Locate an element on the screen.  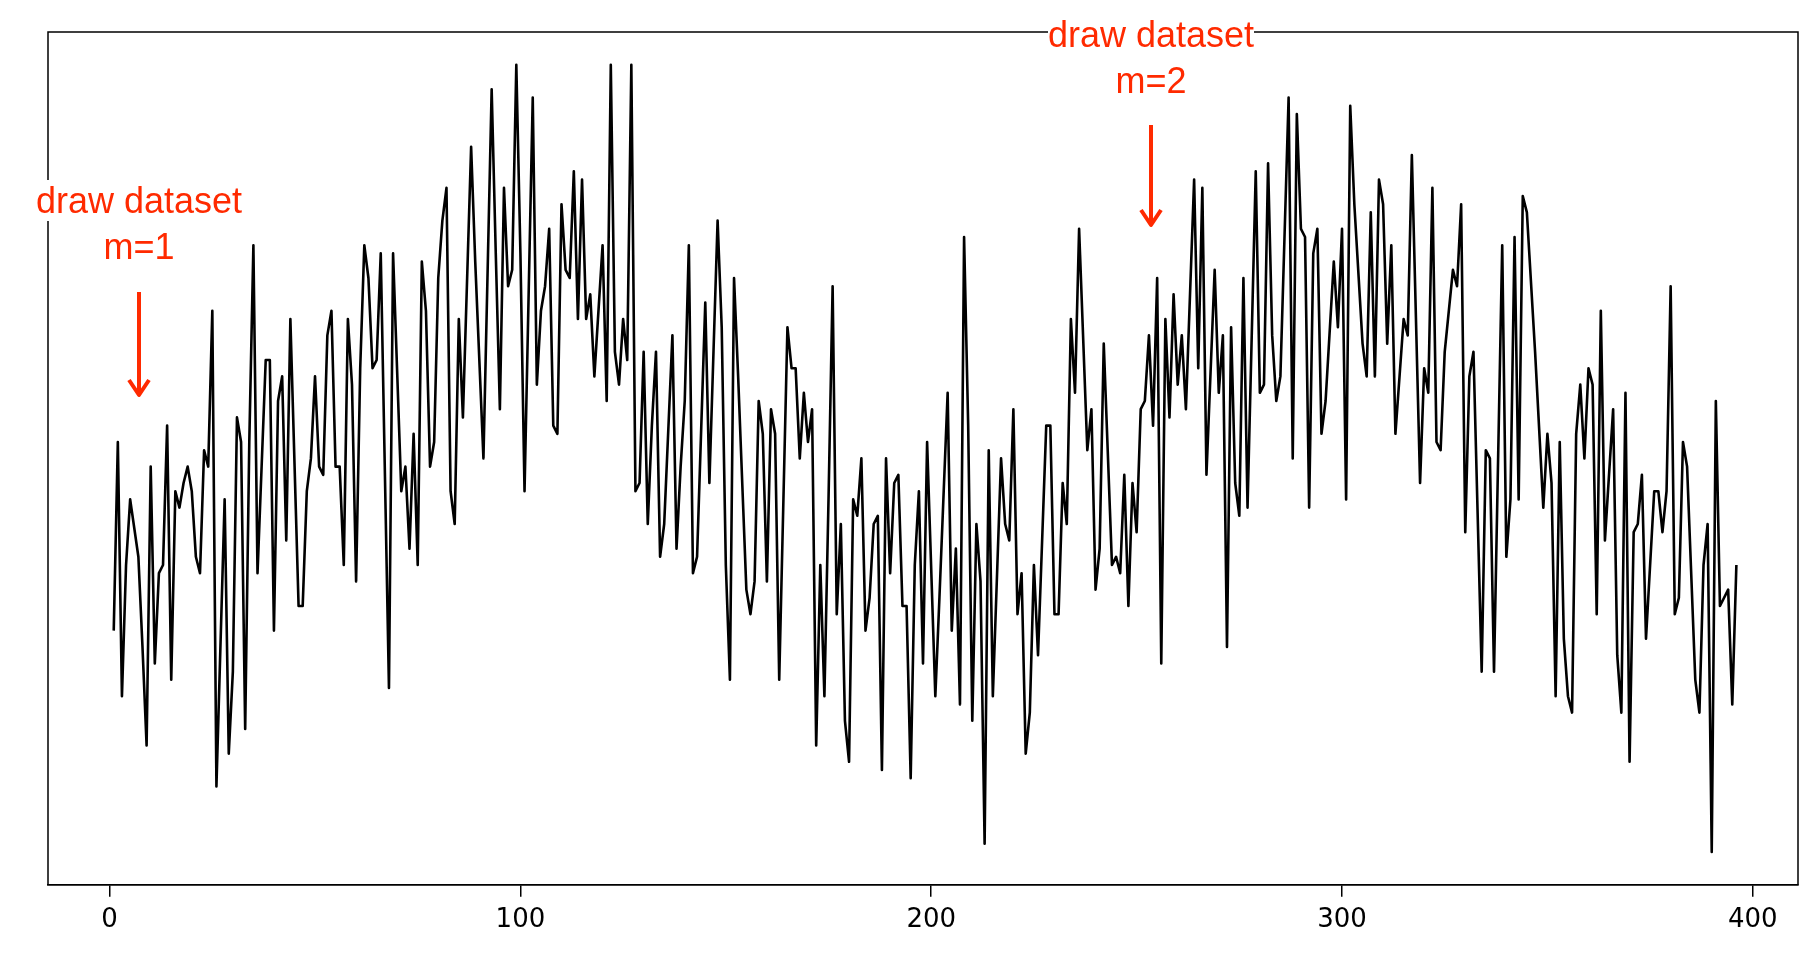
x-tick-label: 400 is located at coordinates (1752, 918).